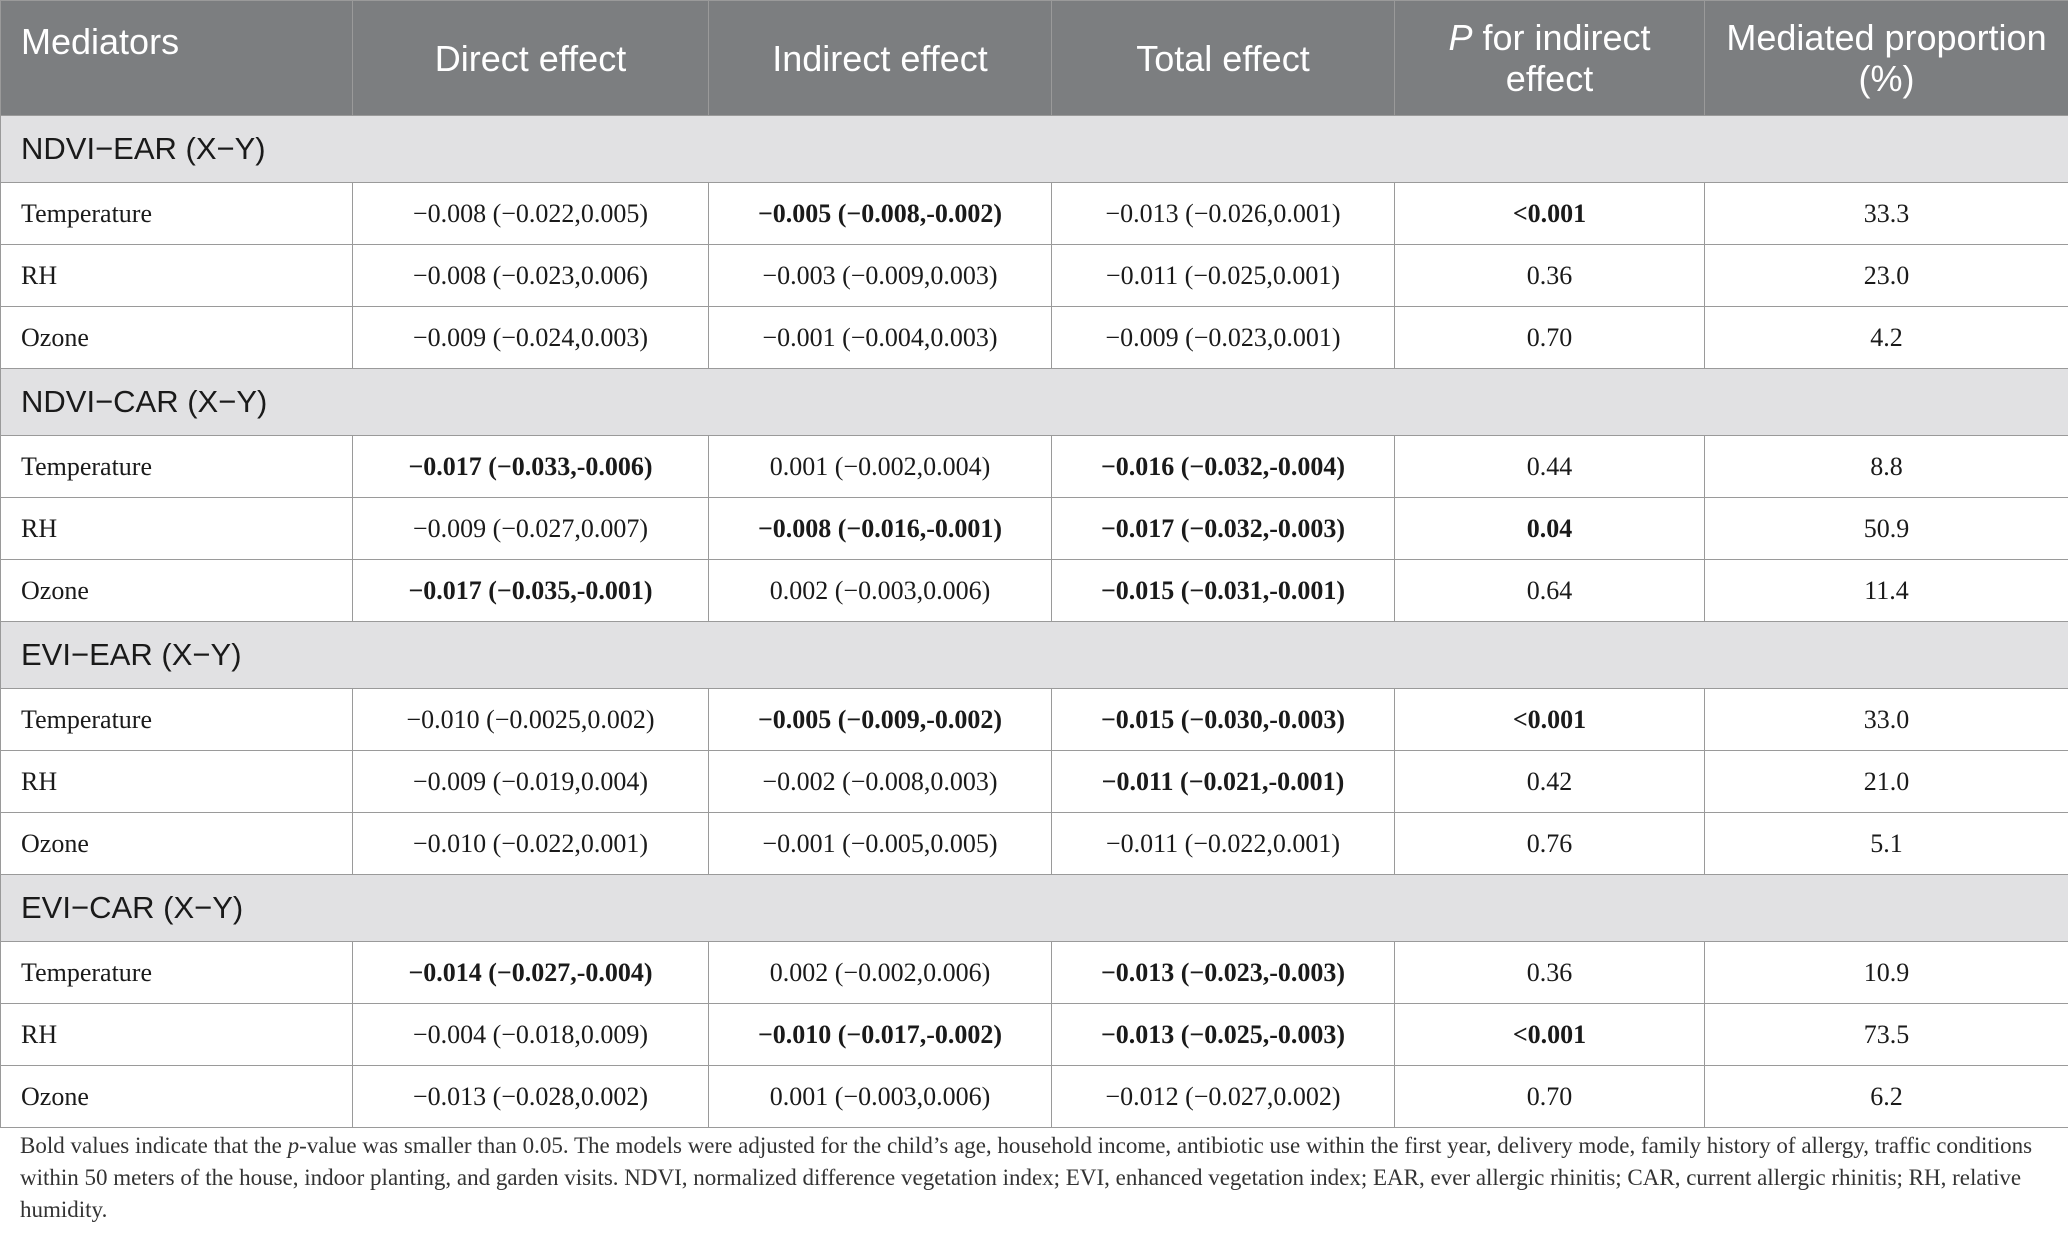 The image size is (2068, 1247). I want to click on cell-p: 0.04, so click(1549, 528).